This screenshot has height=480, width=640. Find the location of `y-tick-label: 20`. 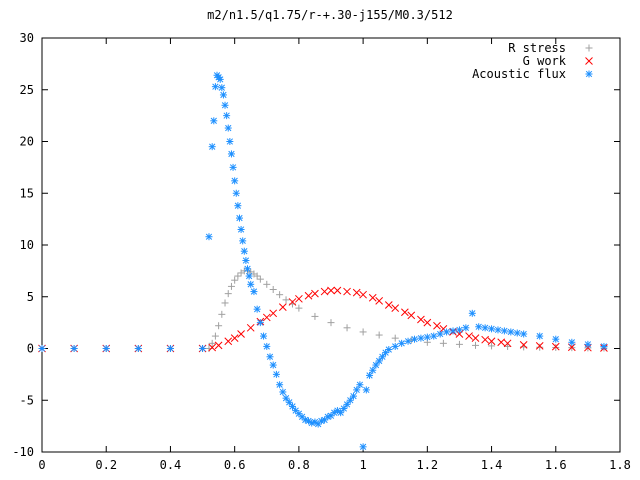

y-tick-label: 20 is located at coordinates (27, 142).